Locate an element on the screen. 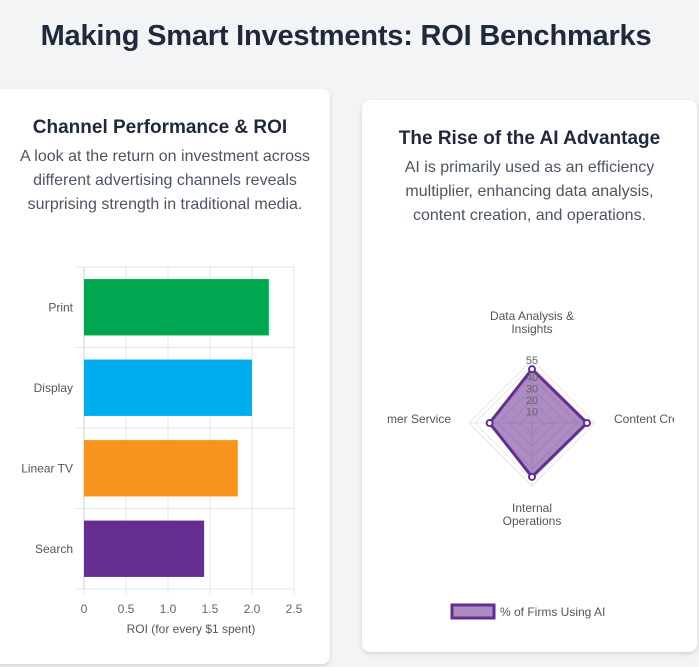 The image size is (699, 667). channel-card-title: Channel Performance & ROI is located at coordinates (160, 127).